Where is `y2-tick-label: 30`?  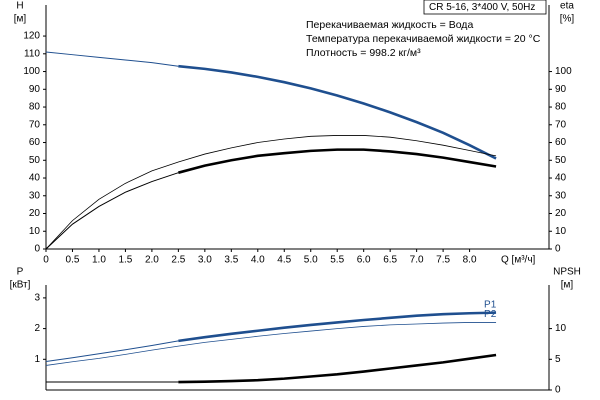
y2-tick-label: 30 is located at coordinates (561, 195).